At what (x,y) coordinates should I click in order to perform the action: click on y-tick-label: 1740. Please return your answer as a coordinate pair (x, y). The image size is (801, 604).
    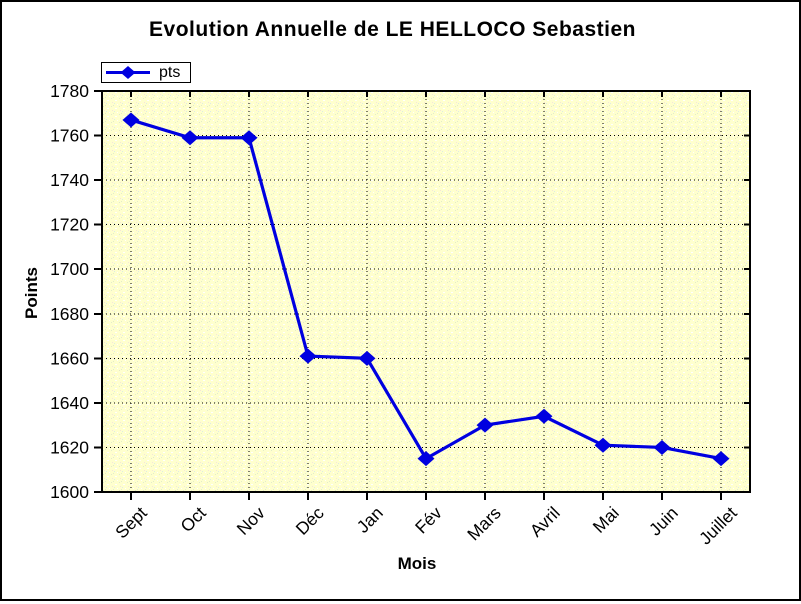
    Looking at the image, I should click on (69, 180).